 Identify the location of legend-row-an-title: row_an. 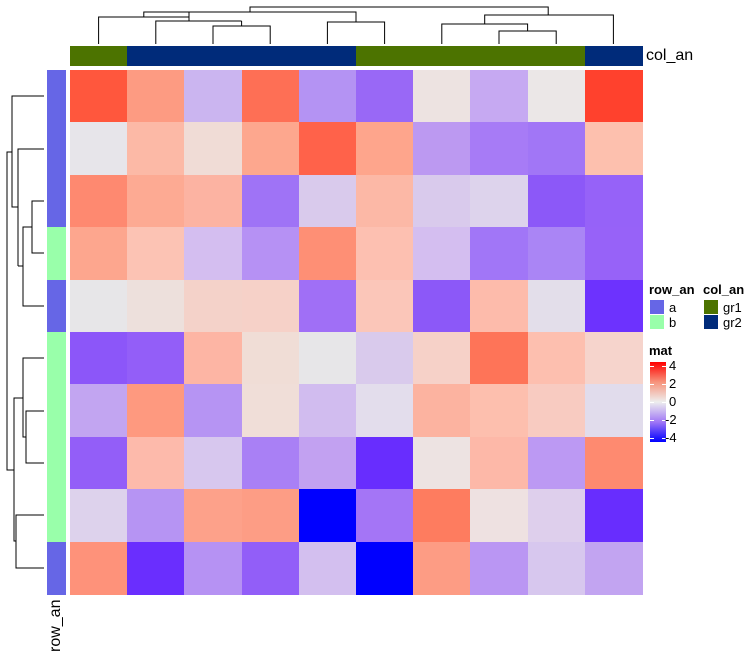
(672, 289).